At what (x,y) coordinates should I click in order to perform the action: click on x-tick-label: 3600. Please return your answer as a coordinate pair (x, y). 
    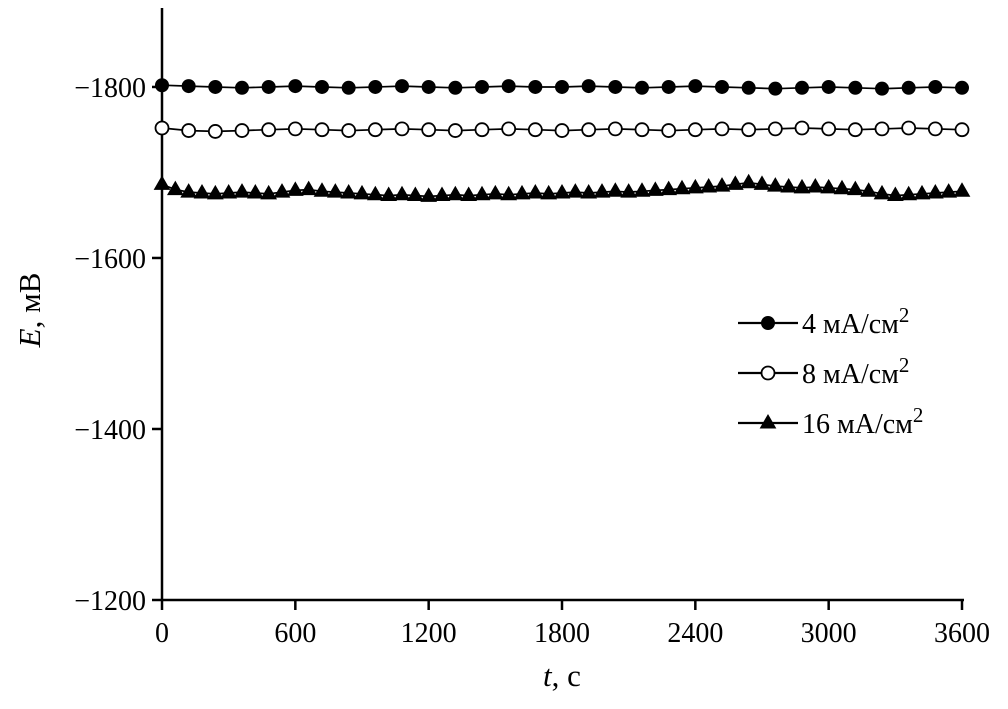
    Looking at the image, I should click on (962, 633).